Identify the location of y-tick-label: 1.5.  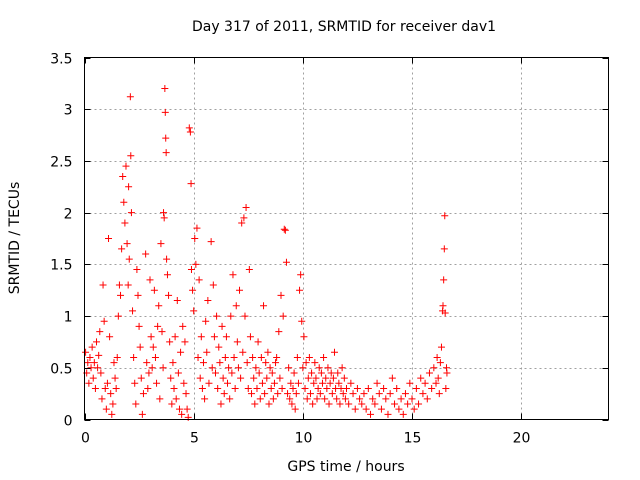
(61, 266).